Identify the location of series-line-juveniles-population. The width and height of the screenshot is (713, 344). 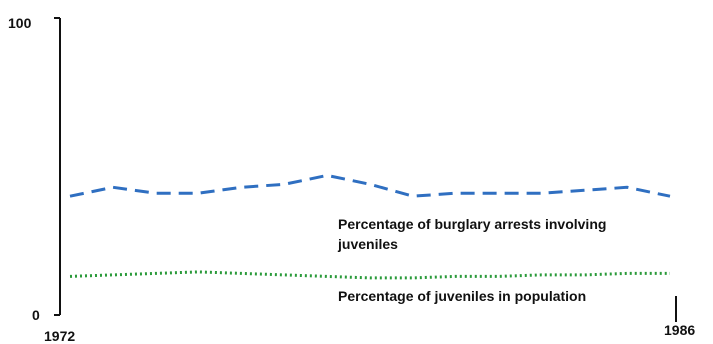
(369, 275).